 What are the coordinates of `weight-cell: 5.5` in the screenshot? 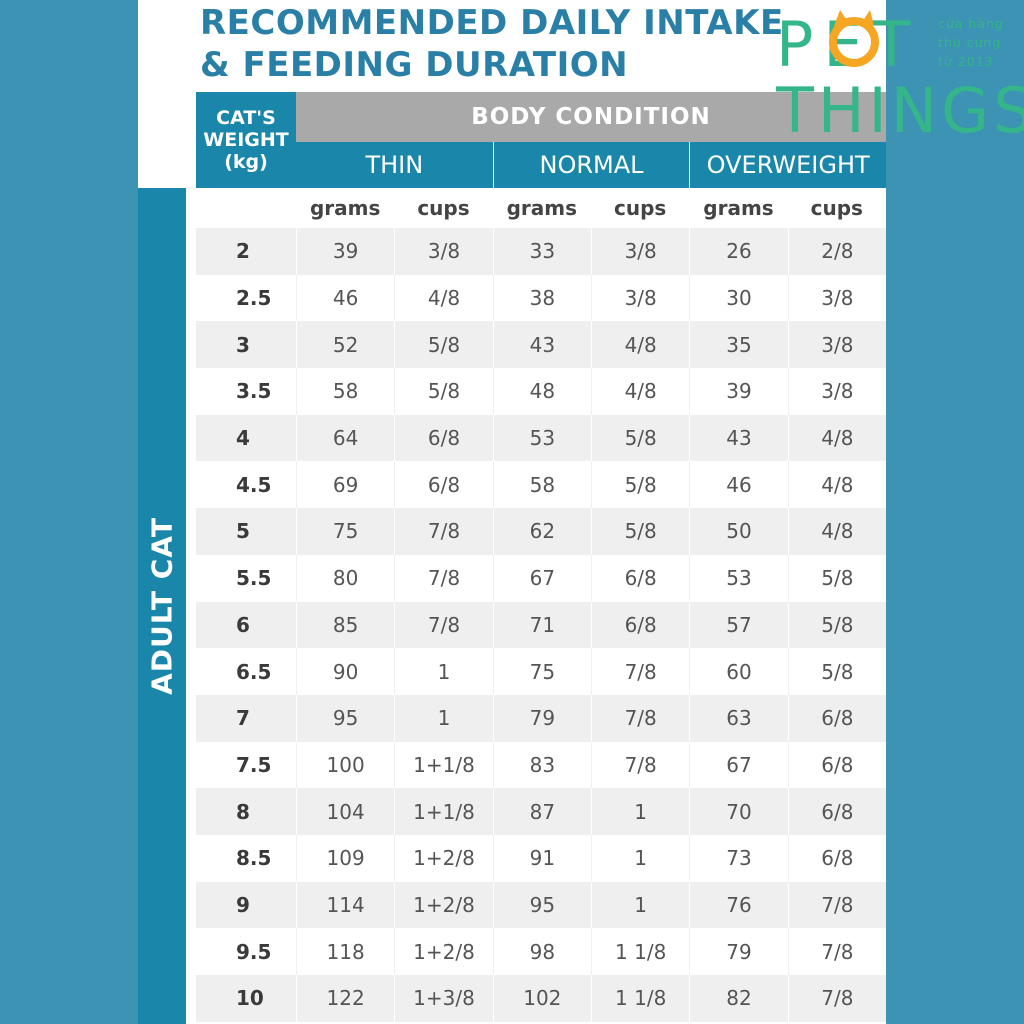 It's located at (254, 578).